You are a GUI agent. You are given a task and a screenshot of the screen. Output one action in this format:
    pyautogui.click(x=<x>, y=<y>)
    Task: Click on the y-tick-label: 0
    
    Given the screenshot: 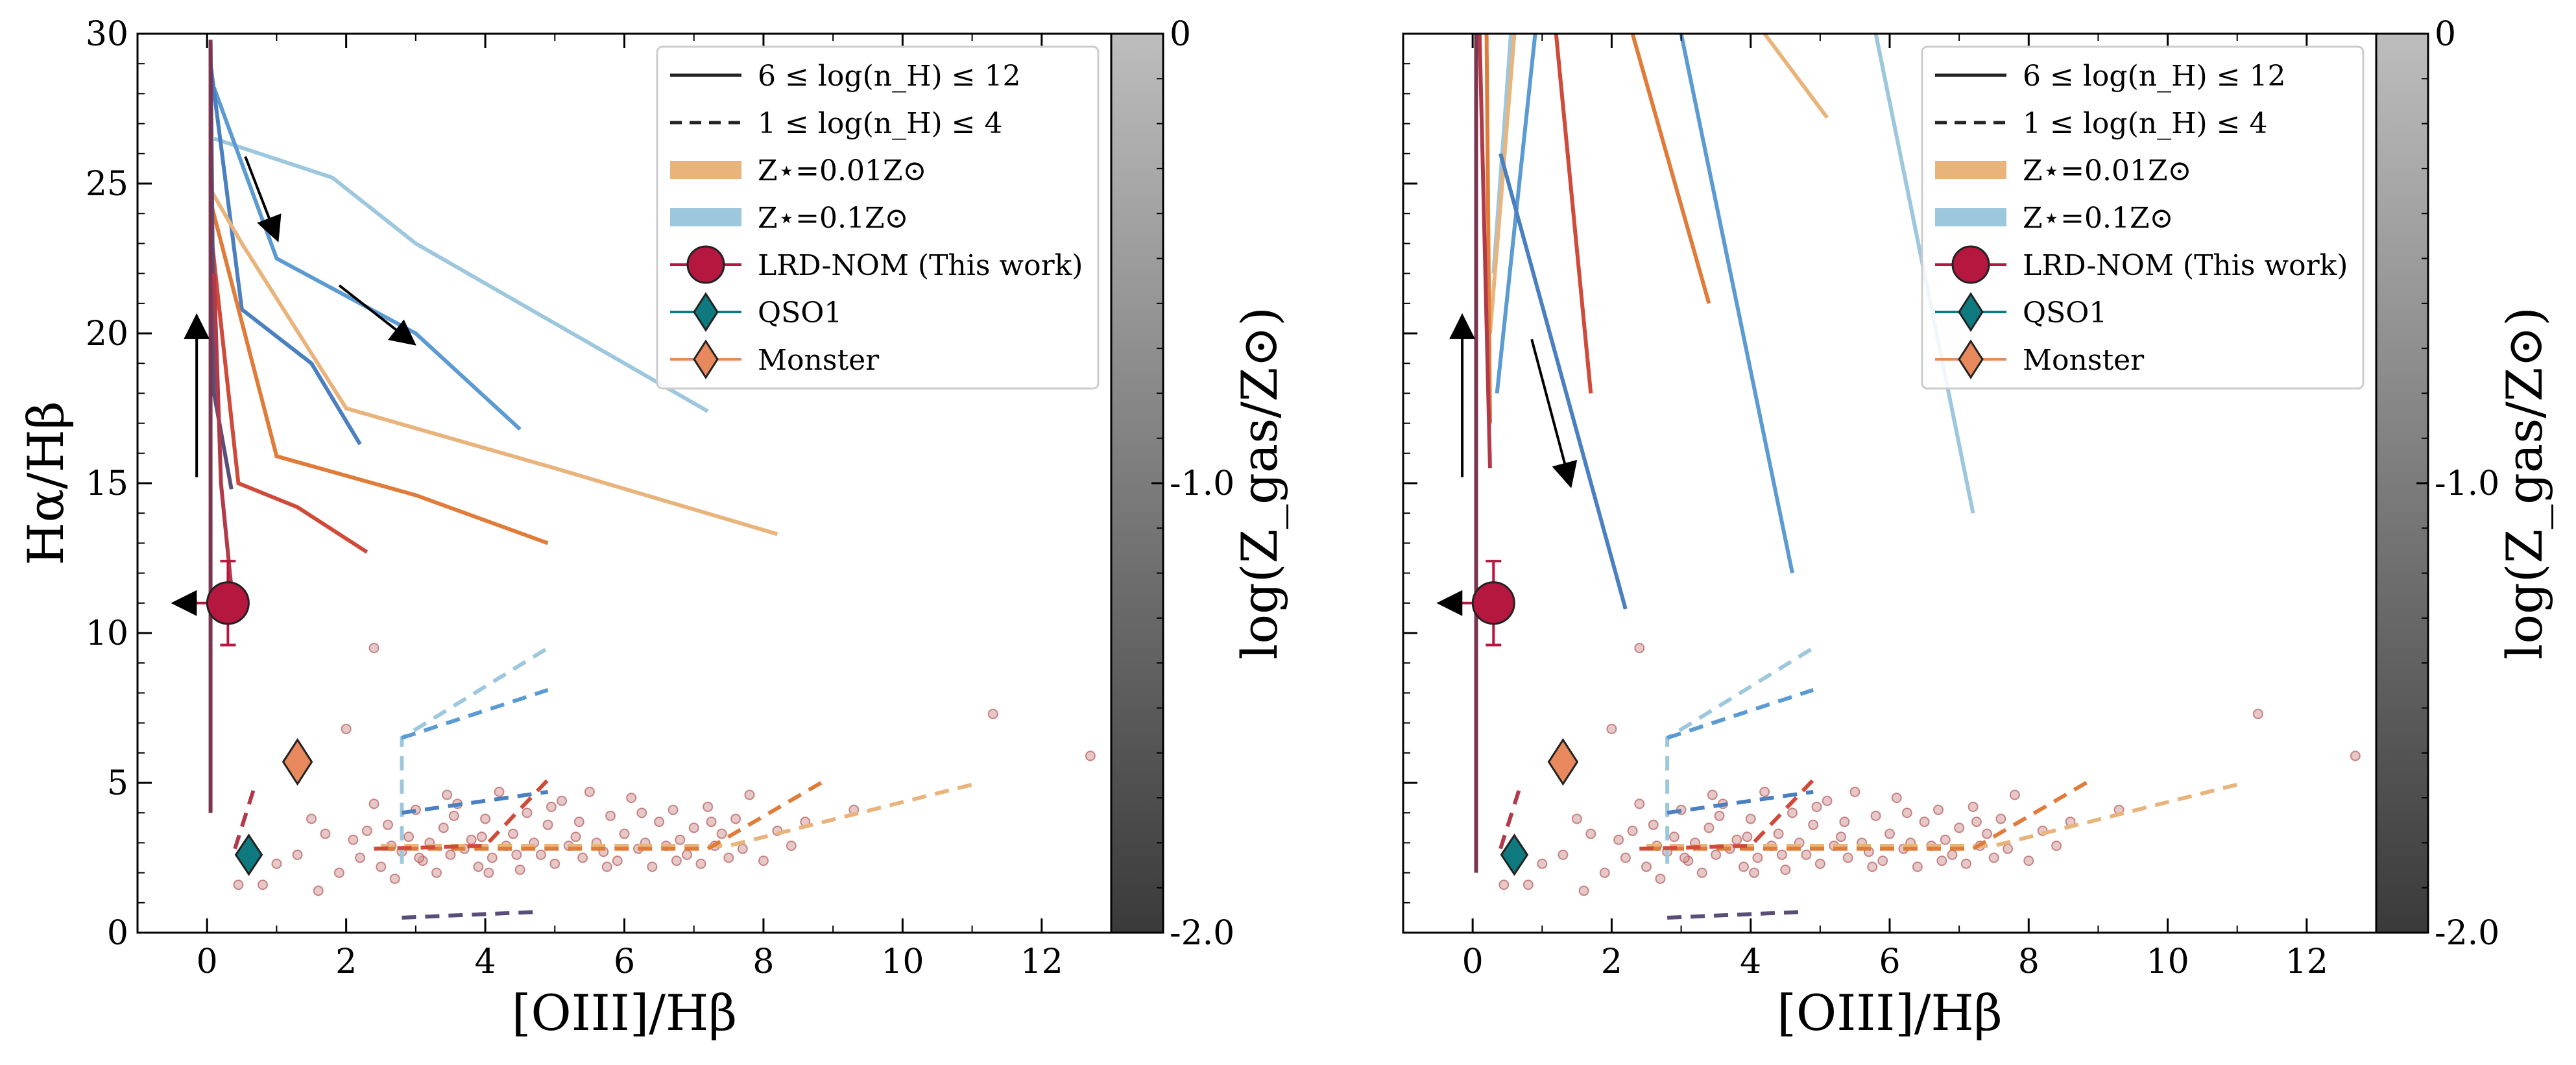 What is the action you would take?
    pyautogui.click(x=117, y=934)
    